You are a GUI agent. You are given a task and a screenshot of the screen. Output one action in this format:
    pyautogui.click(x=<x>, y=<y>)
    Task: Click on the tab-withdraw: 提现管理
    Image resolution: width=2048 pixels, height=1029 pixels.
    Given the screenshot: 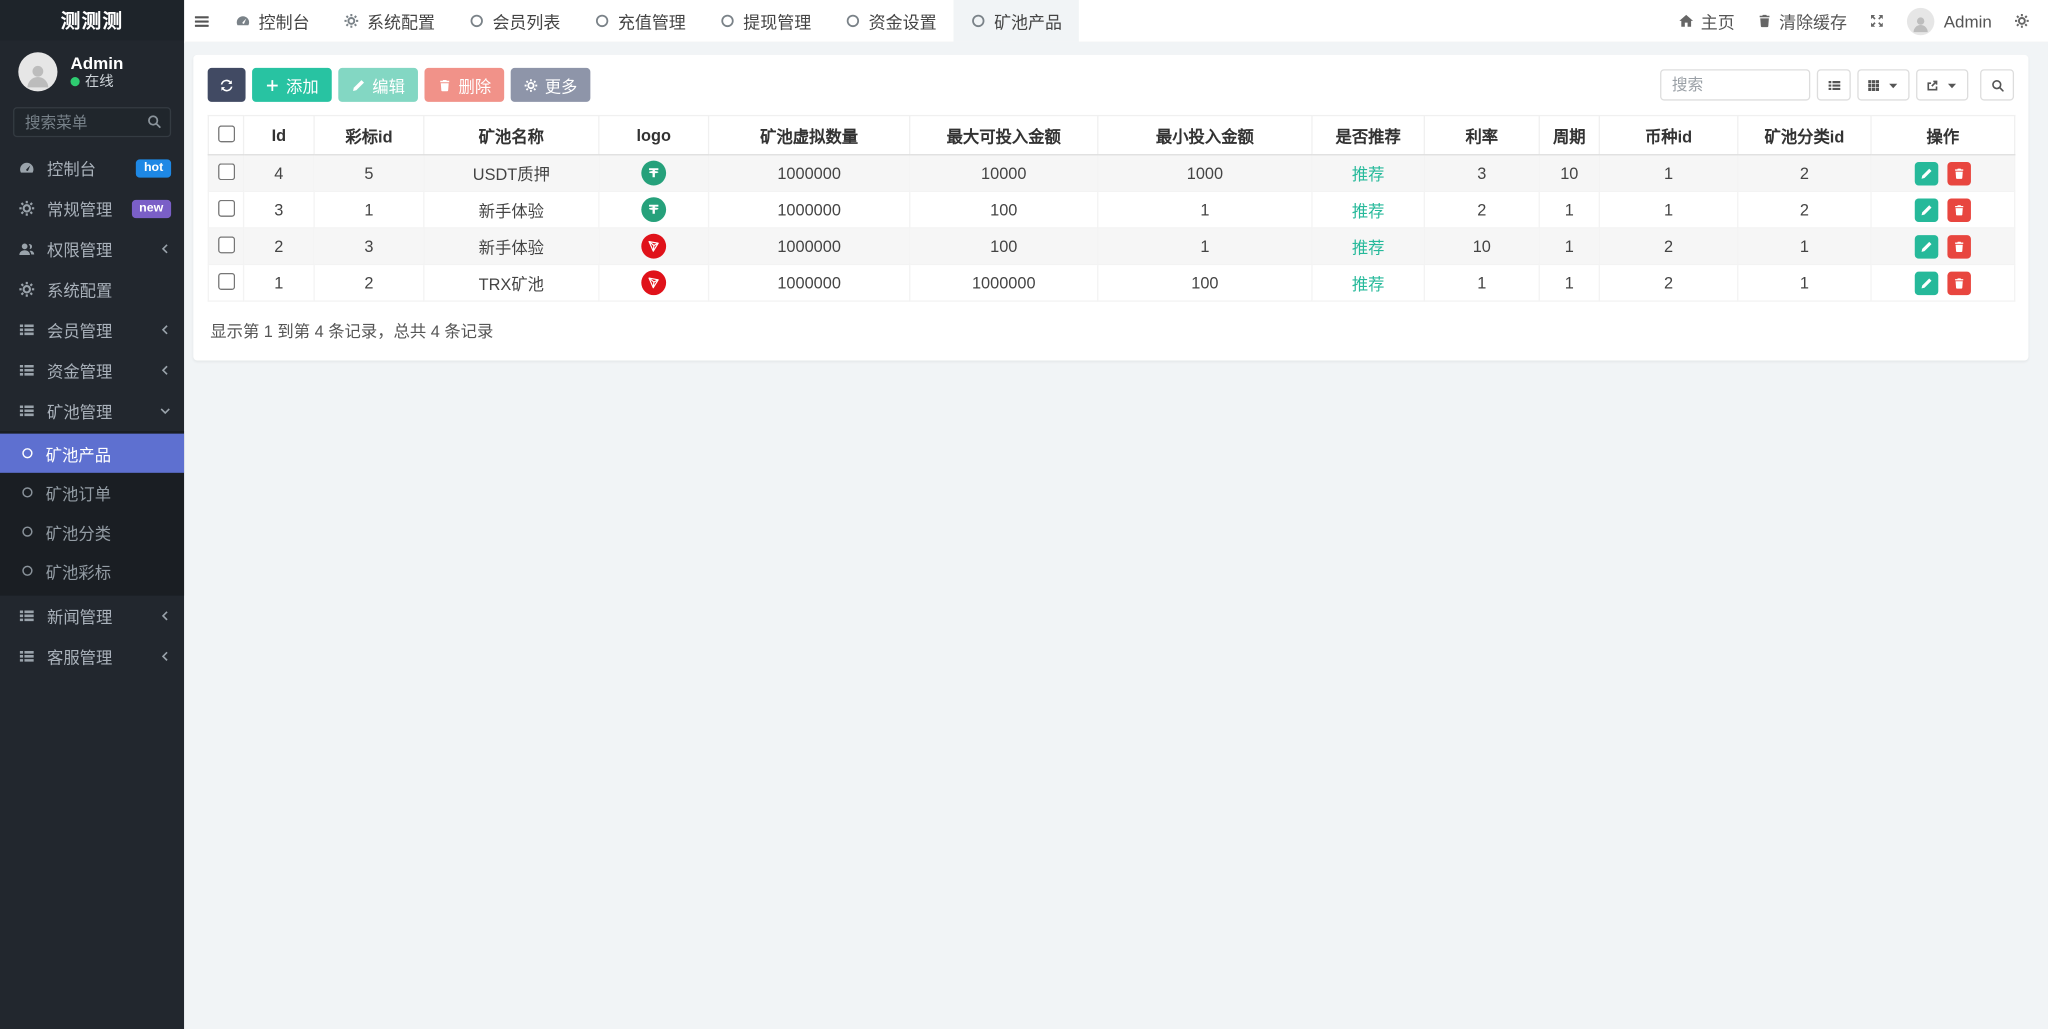 What is the action you would take?
    pyautogui.click(x=765, y=21)
    